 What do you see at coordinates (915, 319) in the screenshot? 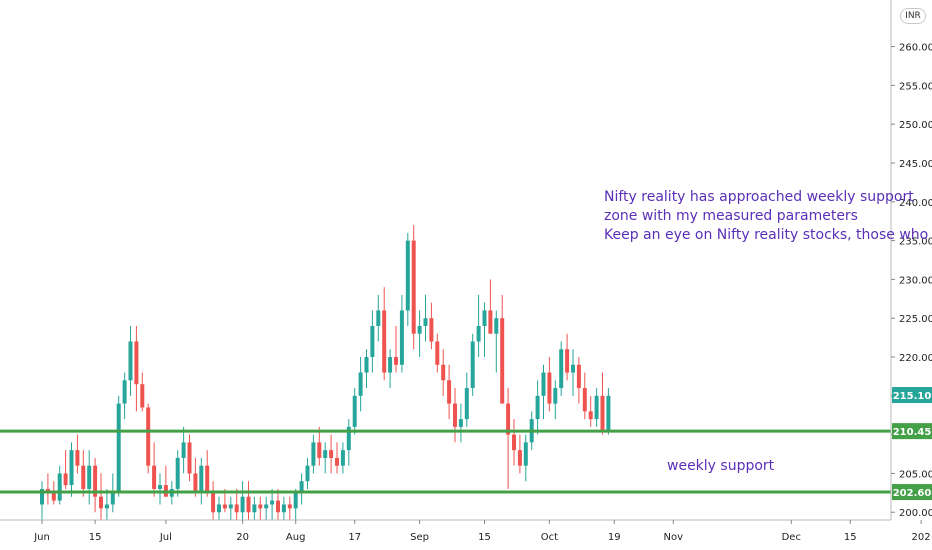
I see `price-tick-label: 225.00` at bounding box center [915, 319].